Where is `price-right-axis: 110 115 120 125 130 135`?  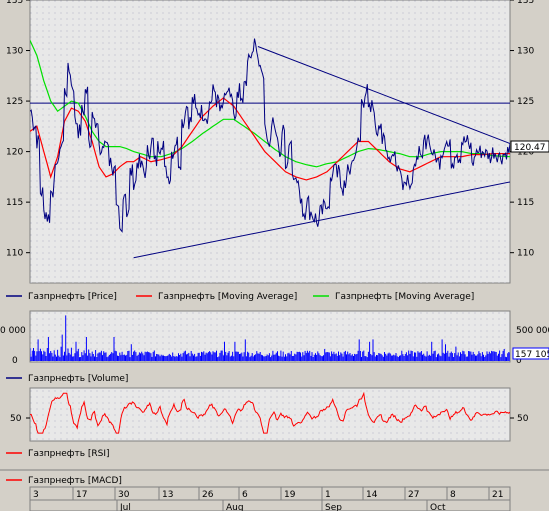
price-right-axis: 110 115 120 125 130 135 is located at coordinates (522, 129).